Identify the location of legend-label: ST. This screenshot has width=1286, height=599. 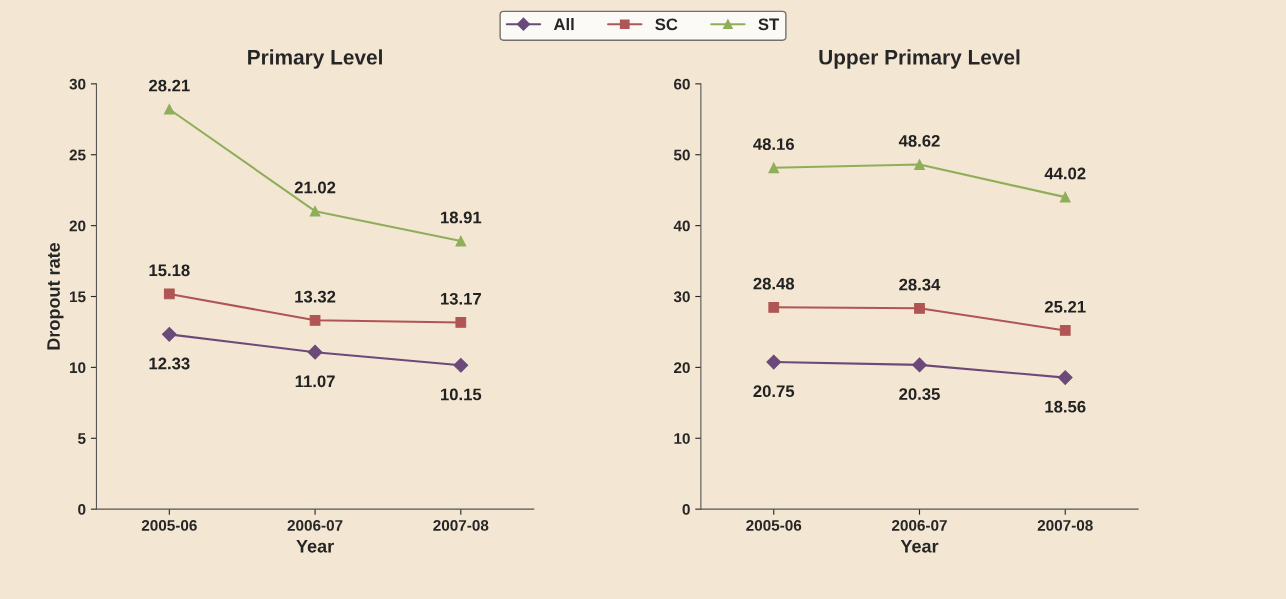
(769, 24).